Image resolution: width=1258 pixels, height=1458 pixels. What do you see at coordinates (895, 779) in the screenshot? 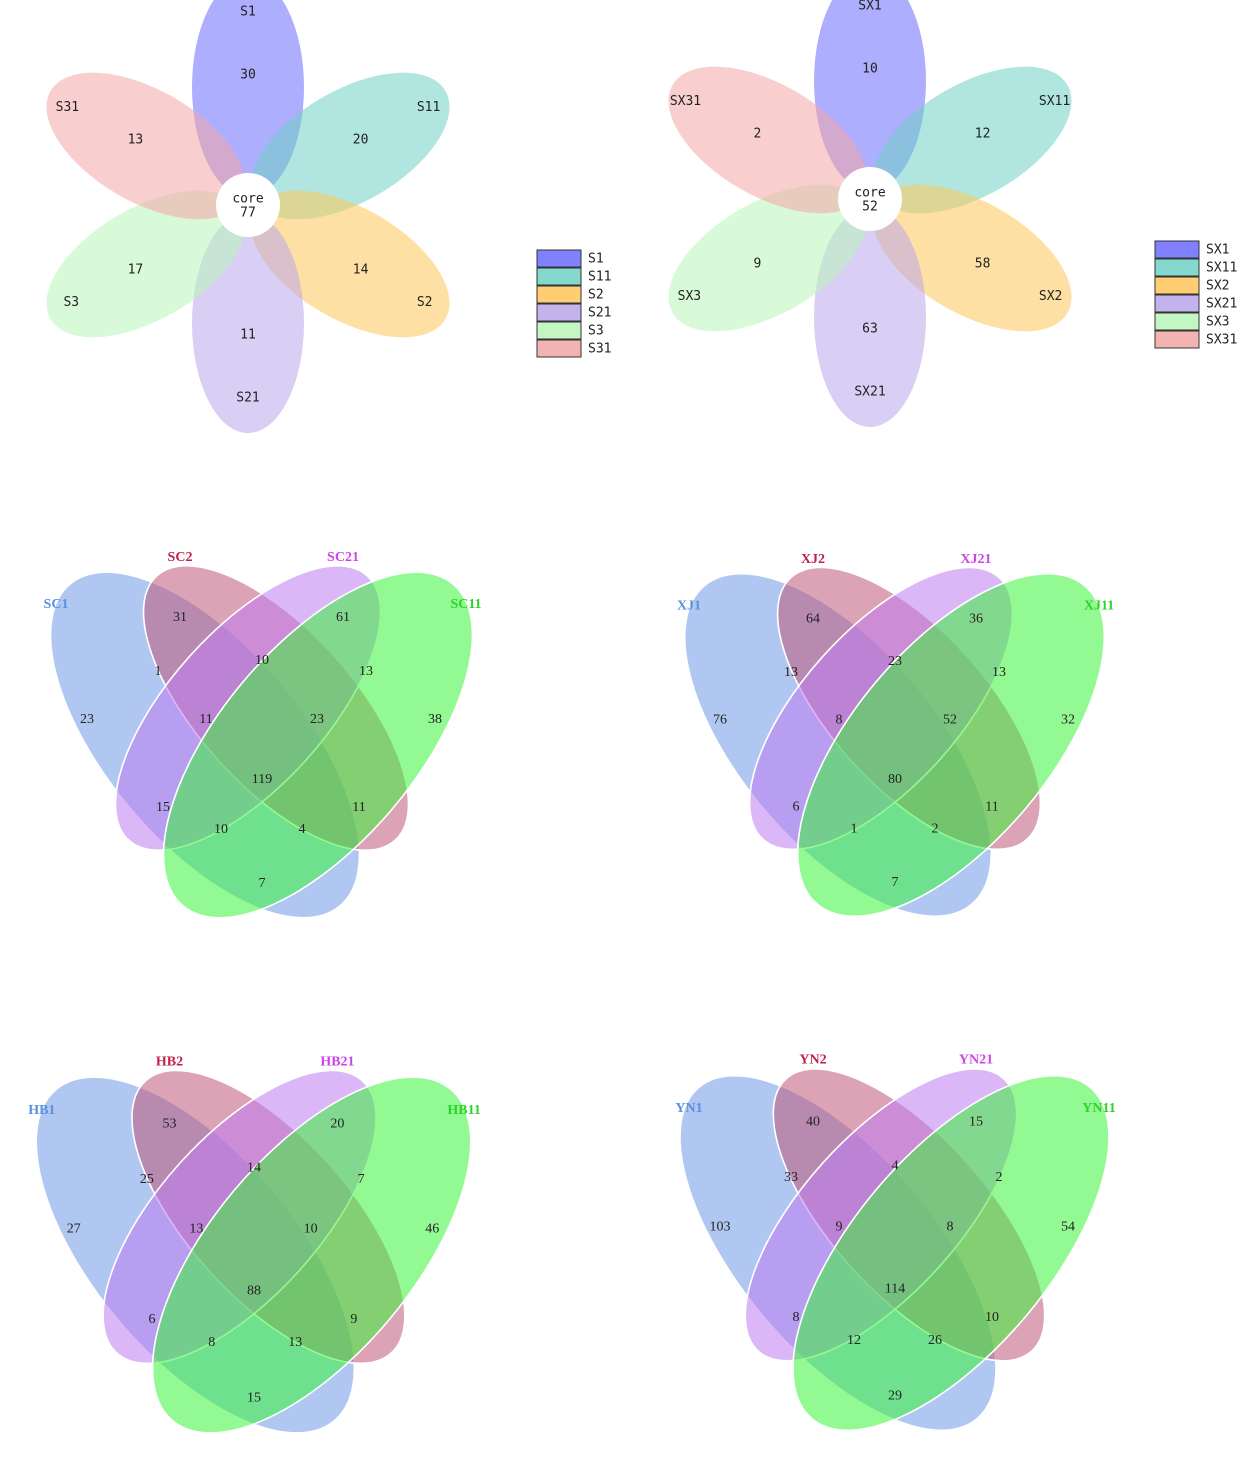
I see `region-value-abcd: 80` at bounding box center [895, 779].